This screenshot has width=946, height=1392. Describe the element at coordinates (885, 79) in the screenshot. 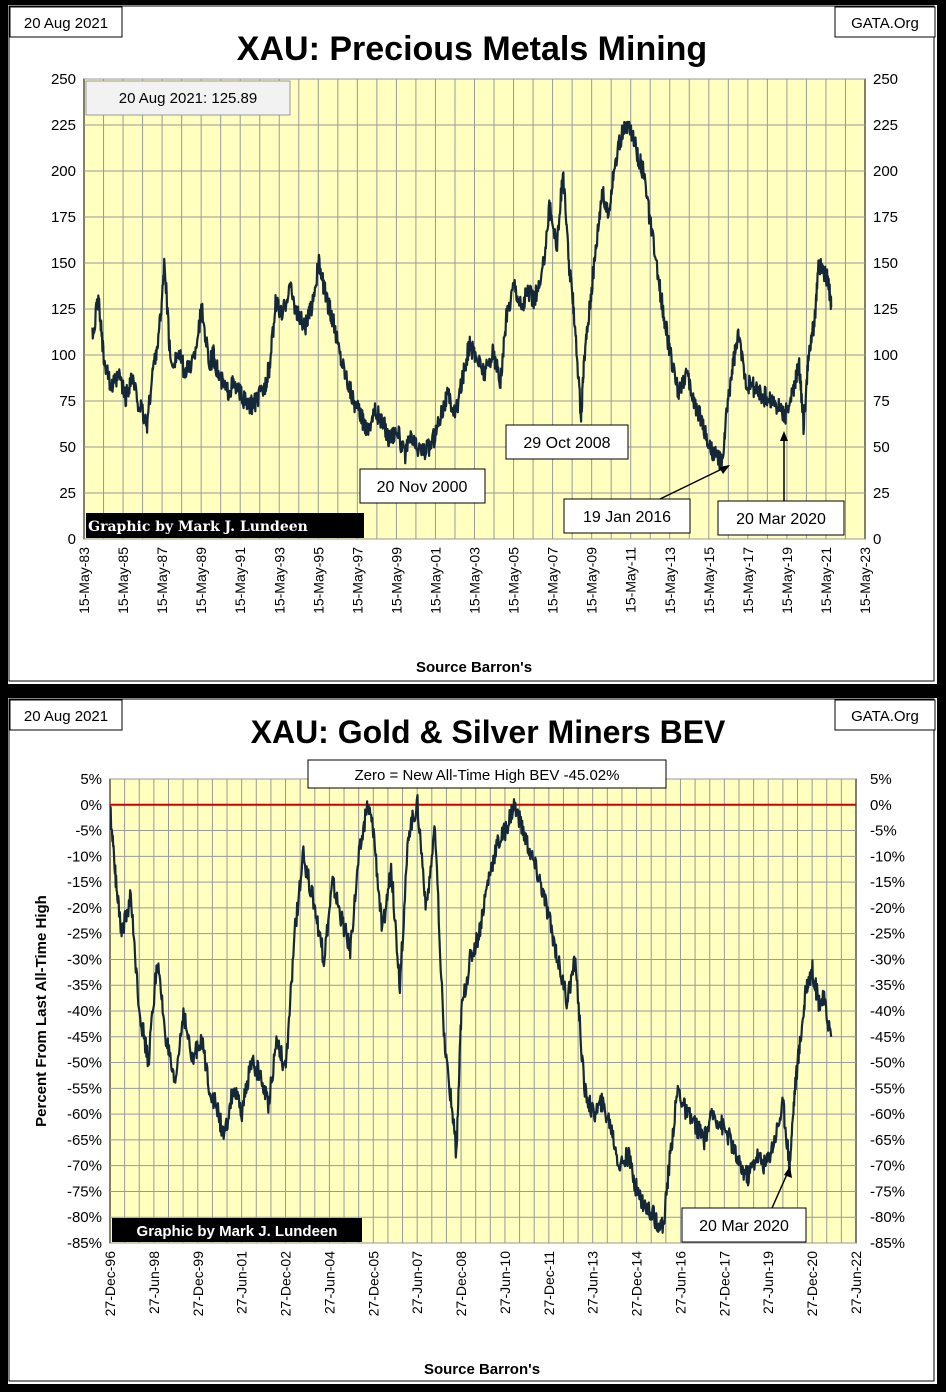

I see `y-tick-label: 250` at that location.